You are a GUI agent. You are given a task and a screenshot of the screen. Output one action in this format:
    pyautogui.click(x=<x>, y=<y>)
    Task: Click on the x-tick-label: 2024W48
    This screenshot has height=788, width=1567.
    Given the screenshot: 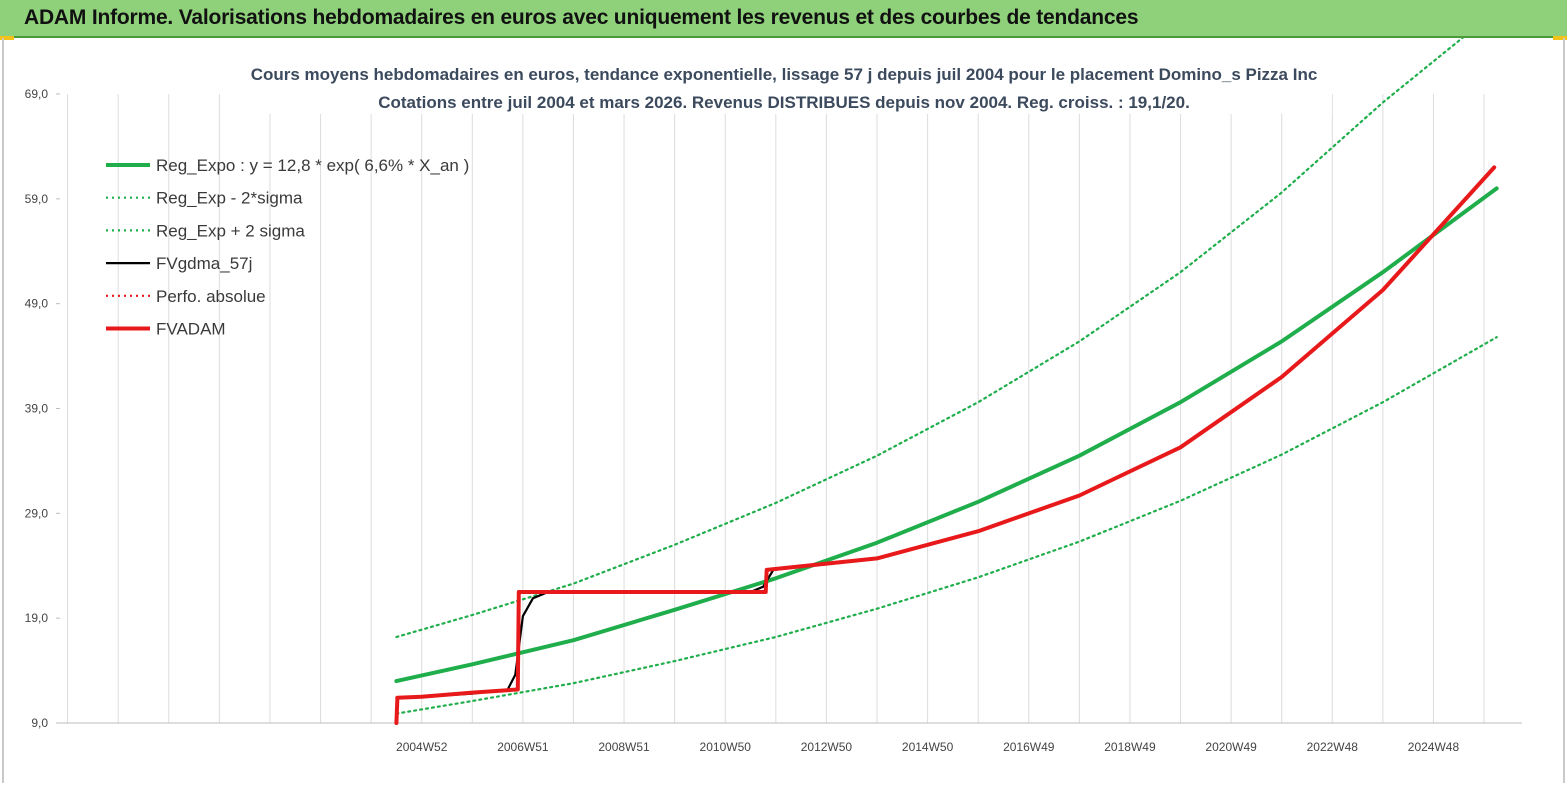 What is the action you would take?
    pyautogui.click(x=1434, y=747)
    